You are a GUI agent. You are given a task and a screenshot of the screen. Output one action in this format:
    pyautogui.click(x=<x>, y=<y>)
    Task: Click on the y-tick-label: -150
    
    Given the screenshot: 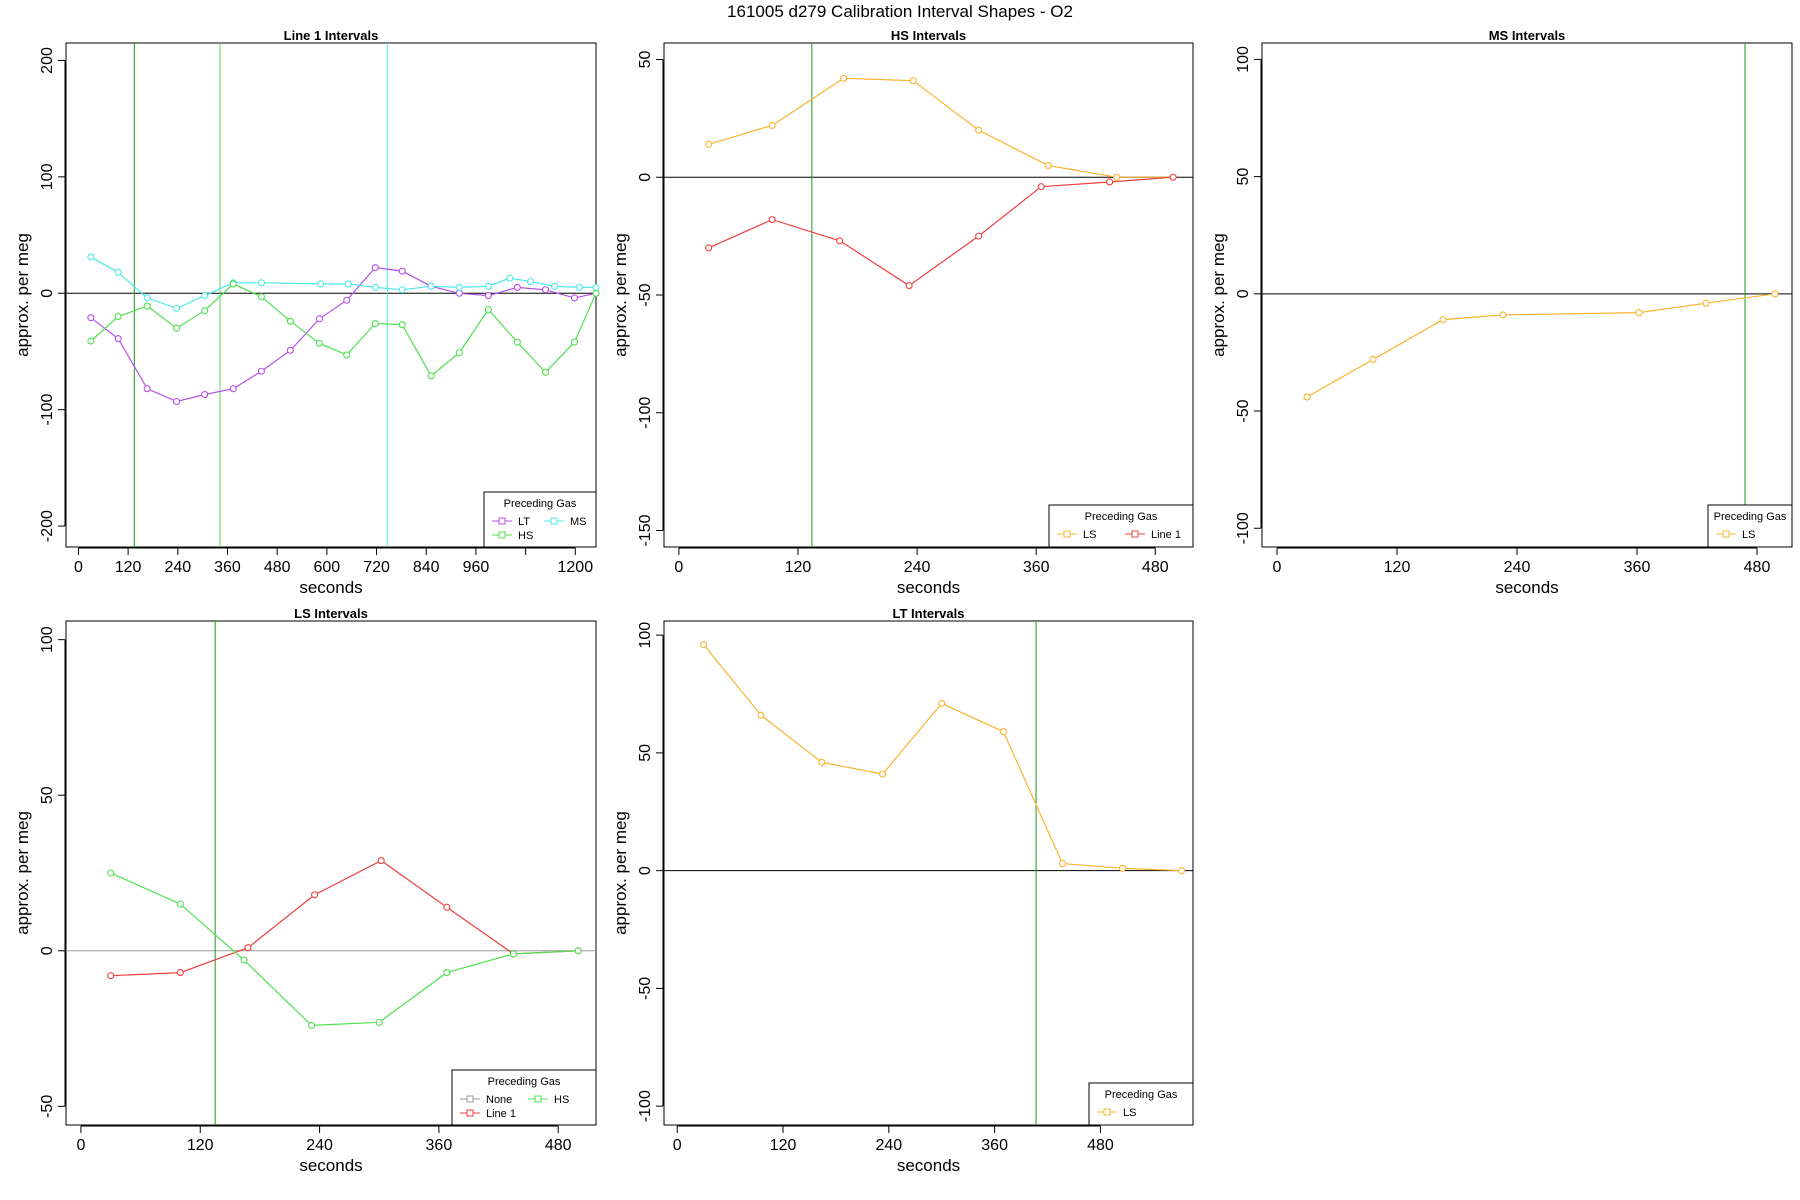 What is the action you would take?
    pyautogui.click(x=645, y=530)
    